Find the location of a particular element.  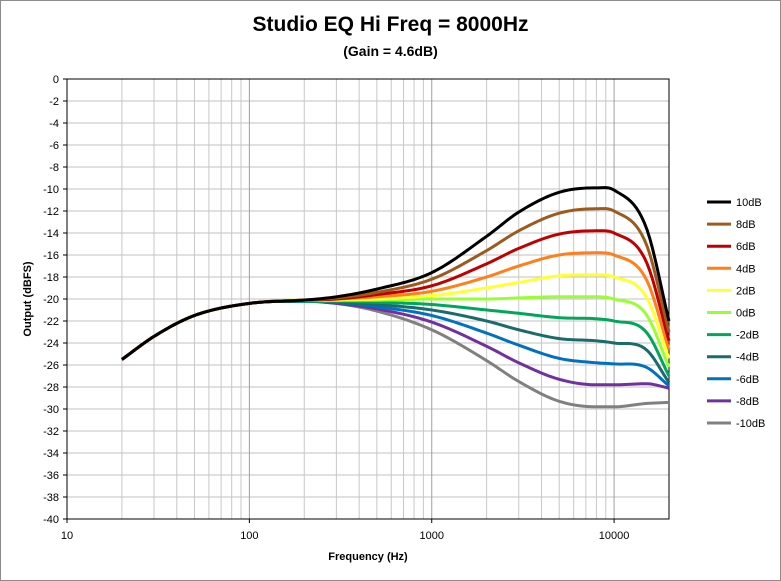

legend-label: 6dB is located at coordinates (746, 247).